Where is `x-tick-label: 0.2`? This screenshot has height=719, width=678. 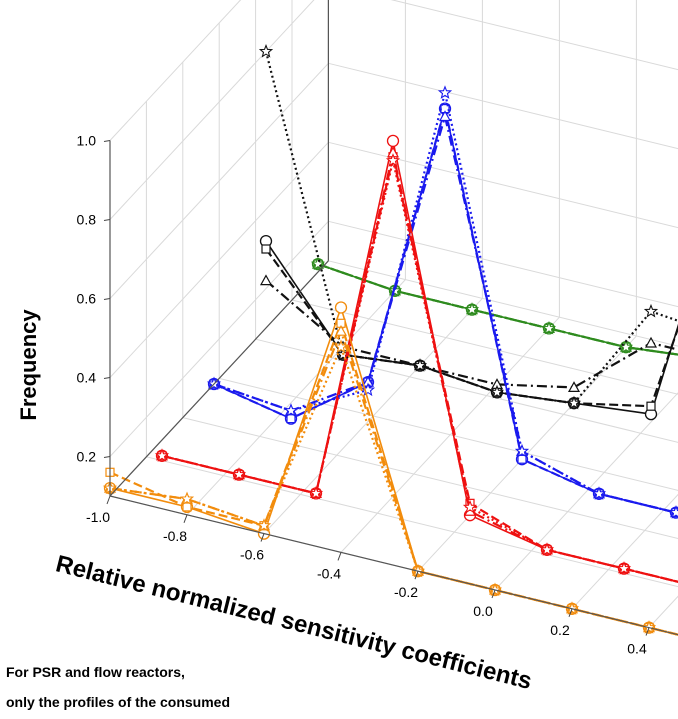 x-tick-label: 0.2 is located at coordinates (560, 630).